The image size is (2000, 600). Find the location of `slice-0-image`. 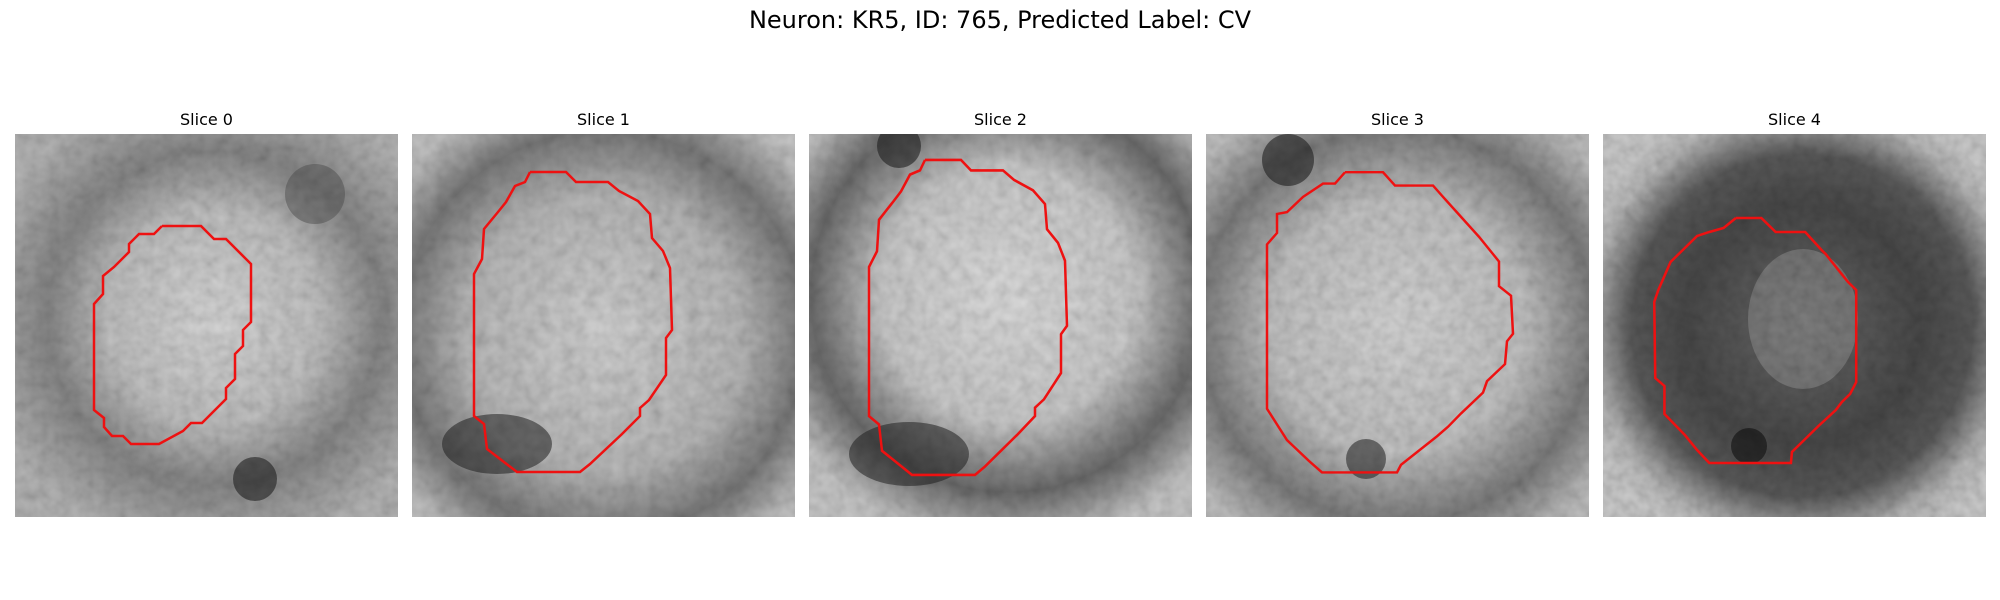

slice-0-image is located at coordinates (206, 325).